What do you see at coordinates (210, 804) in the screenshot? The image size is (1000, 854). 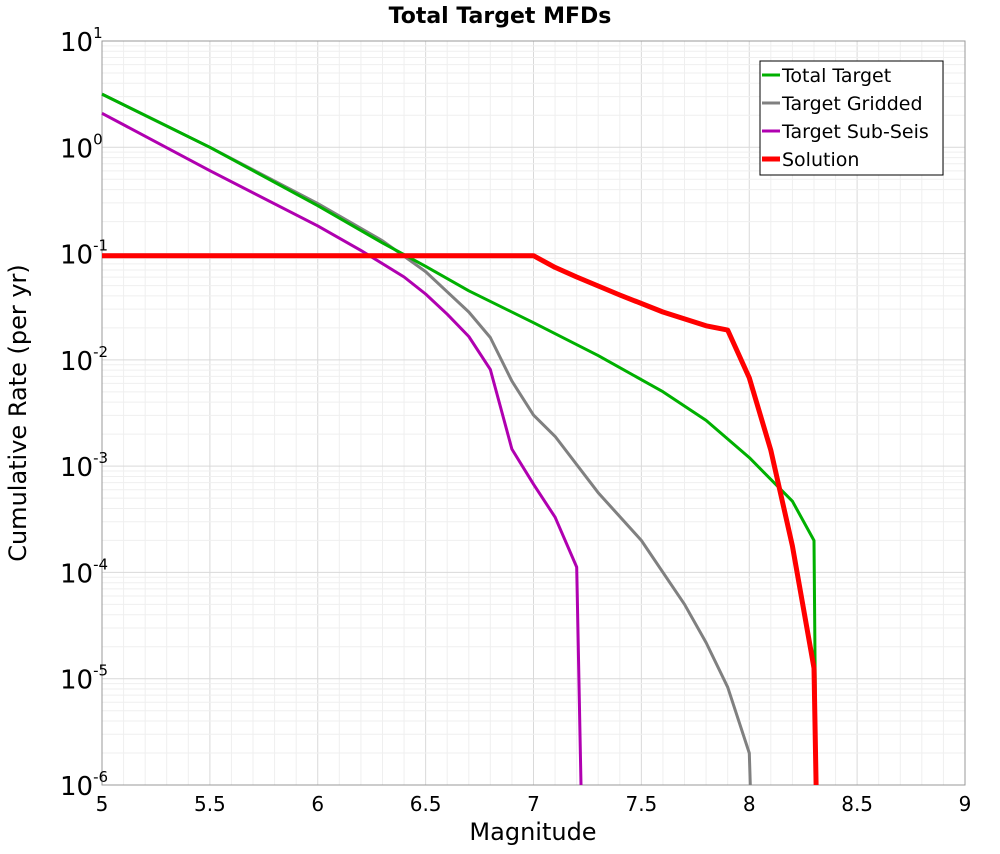 I see `x-tick-label: 5.5` at bounding box center [210, 804].